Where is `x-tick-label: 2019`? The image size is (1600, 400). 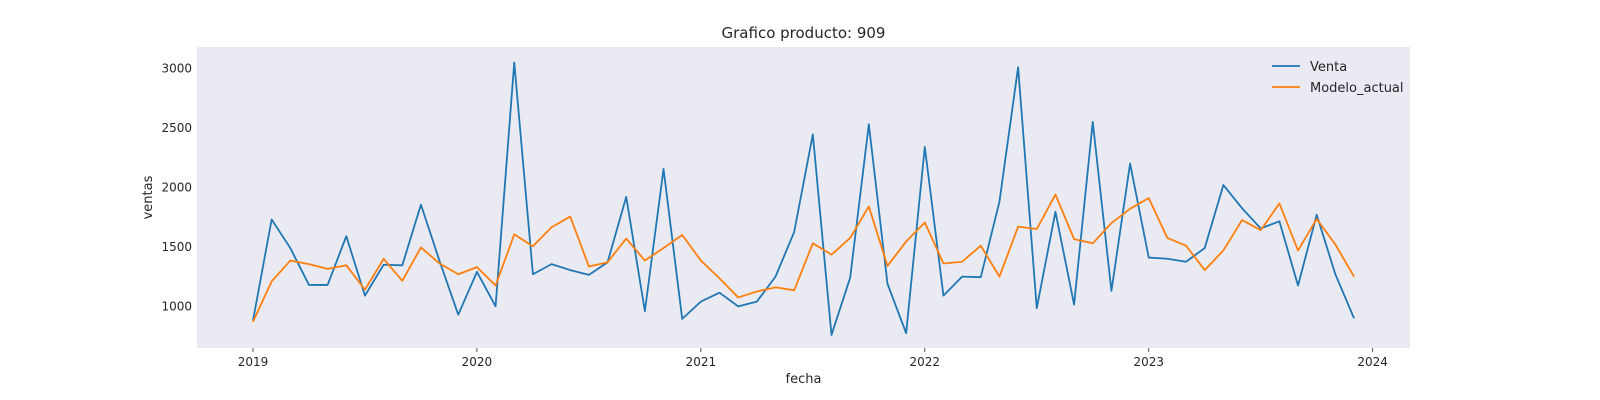
x-tick-label: 2019 is located at coordinates (253, 362).